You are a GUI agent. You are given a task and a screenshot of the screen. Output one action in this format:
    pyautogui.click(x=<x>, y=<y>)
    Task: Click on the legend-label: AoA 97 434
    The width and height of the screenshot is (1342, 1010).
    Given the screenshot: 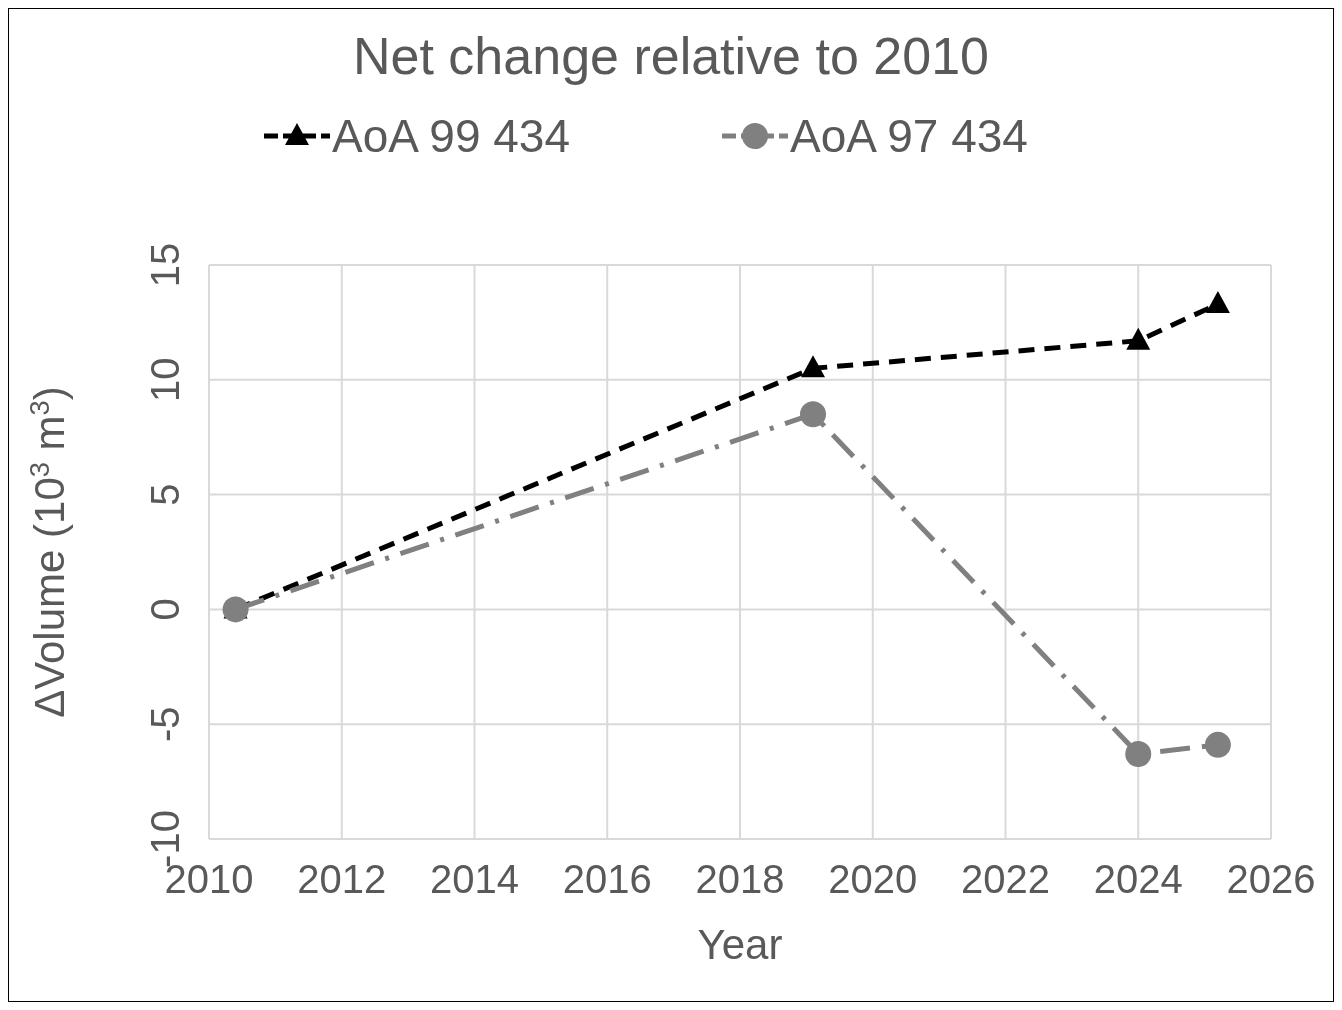 What is the action you would take?
    pyautogui.click(x=909, y=136)
    